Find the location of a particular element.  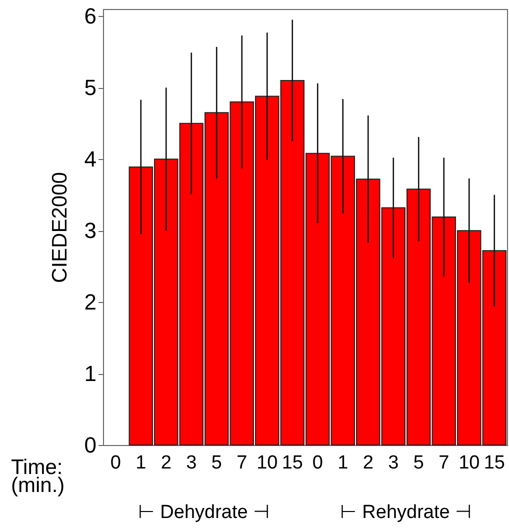

y-tick-label: 6 is located at coordinates (90, 16).